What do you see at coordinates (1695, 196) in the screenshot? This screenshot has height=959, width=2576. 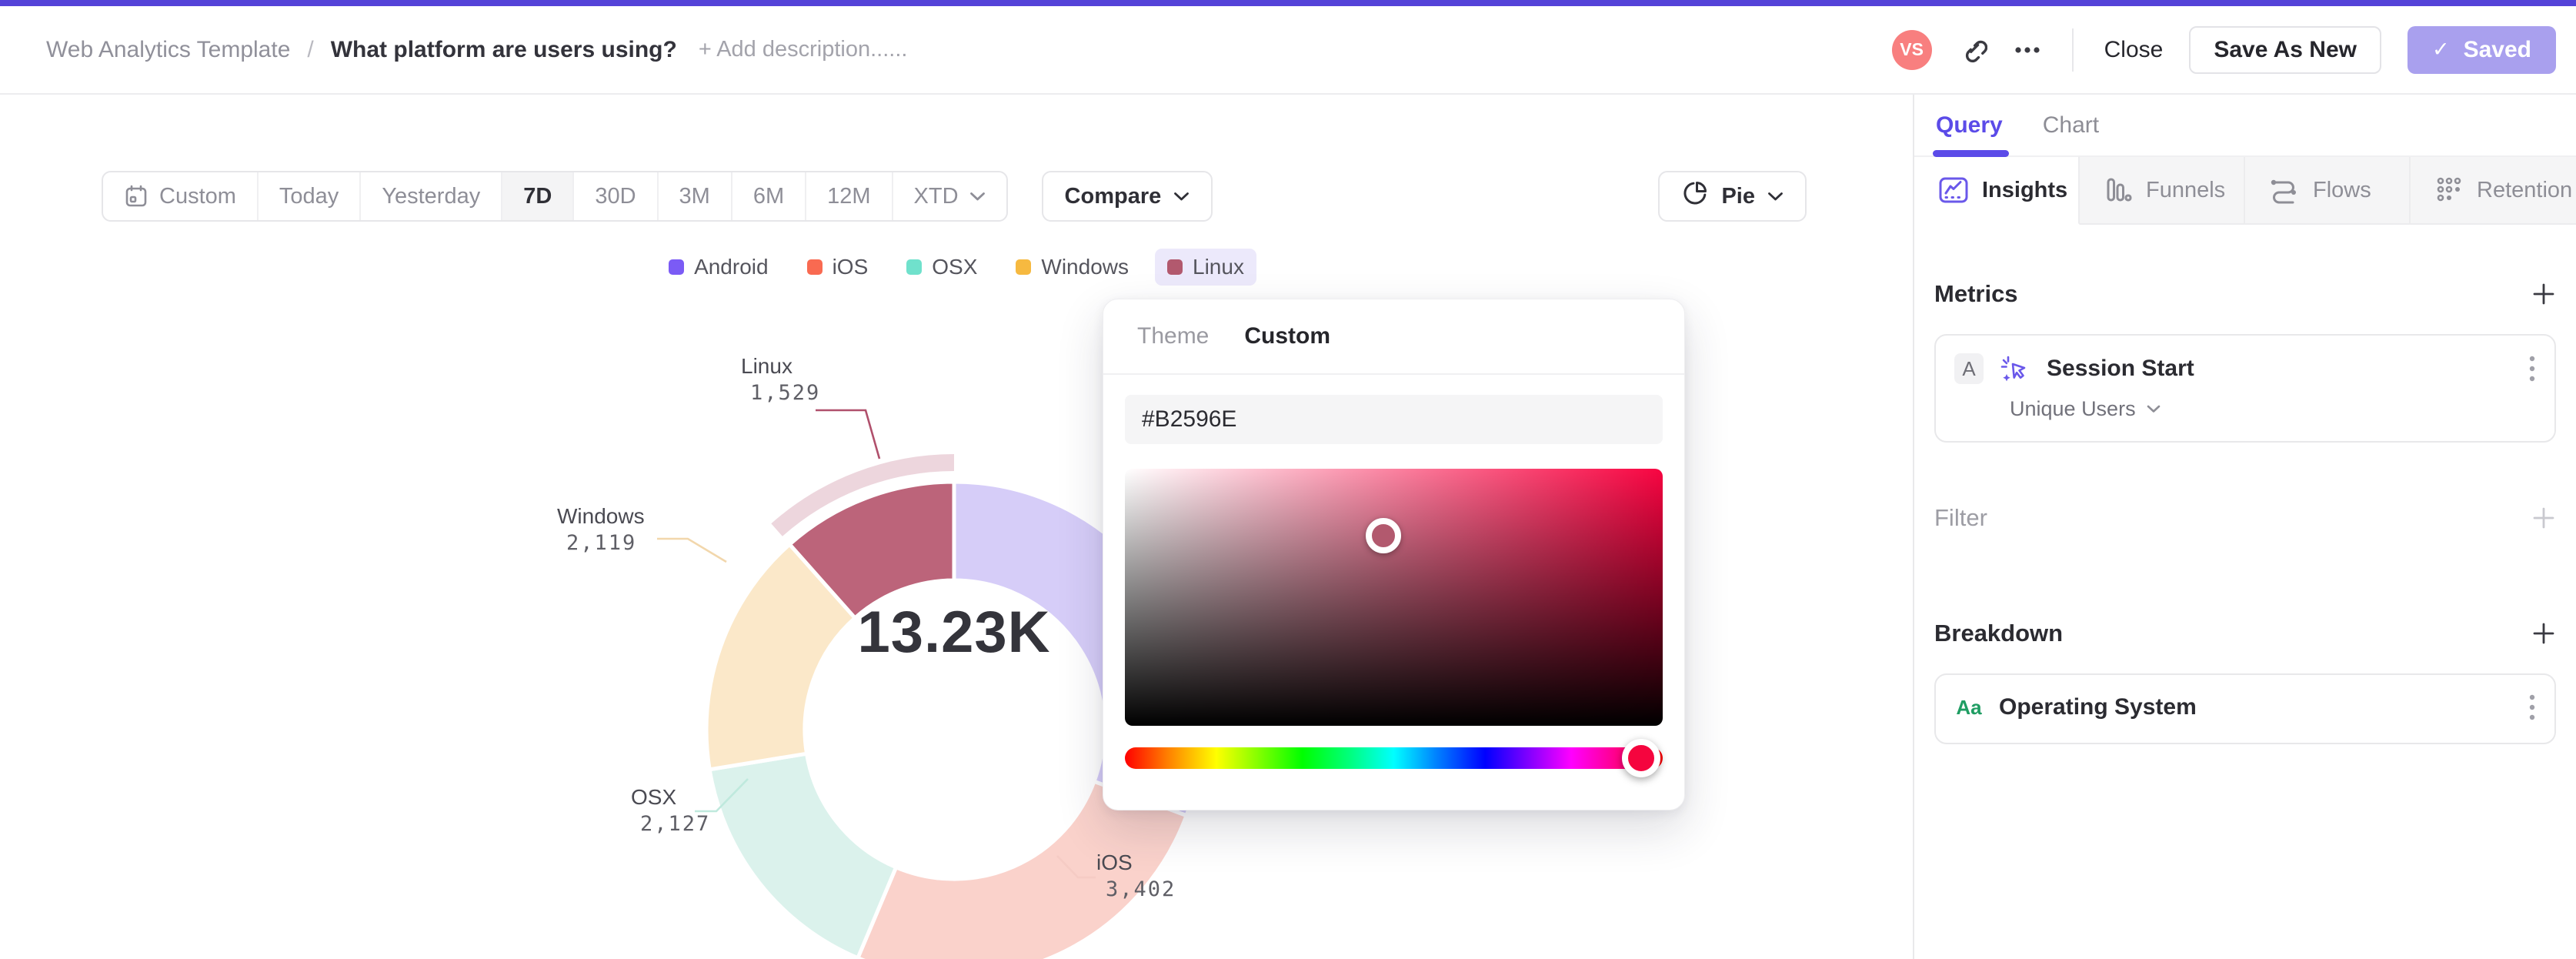 I see `pie-chart-icon` at bounding box center [1695, 196].